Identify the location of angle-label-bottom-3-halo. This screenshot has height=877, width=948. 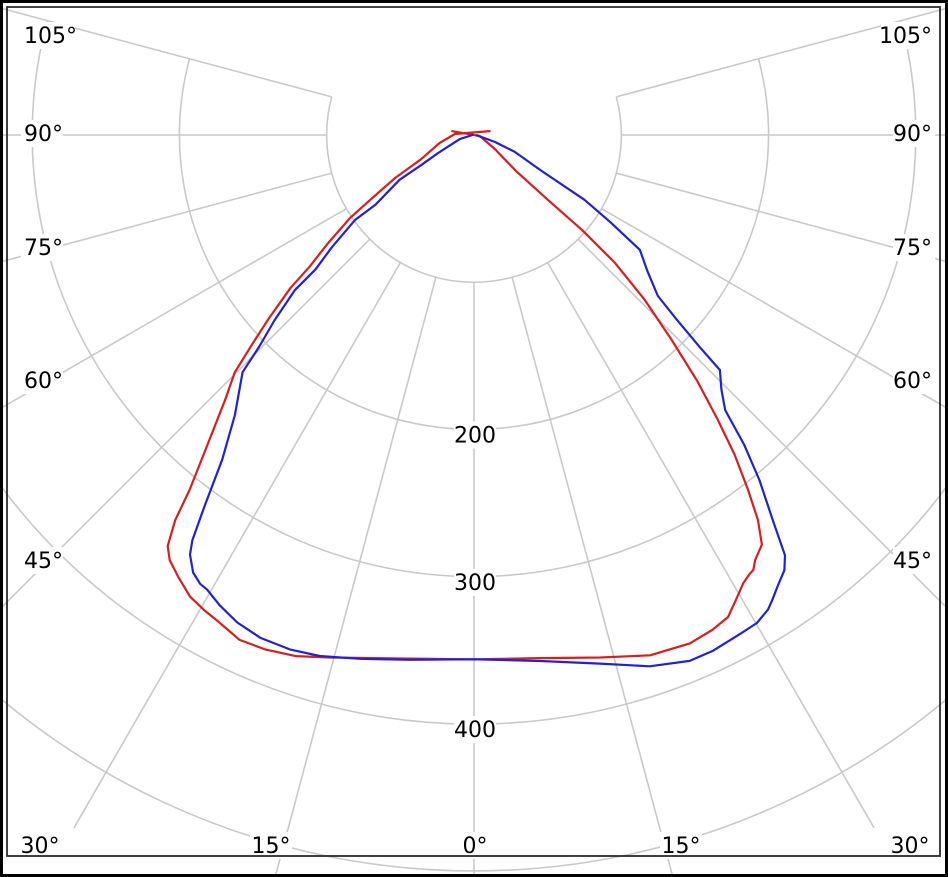
(681, 845).